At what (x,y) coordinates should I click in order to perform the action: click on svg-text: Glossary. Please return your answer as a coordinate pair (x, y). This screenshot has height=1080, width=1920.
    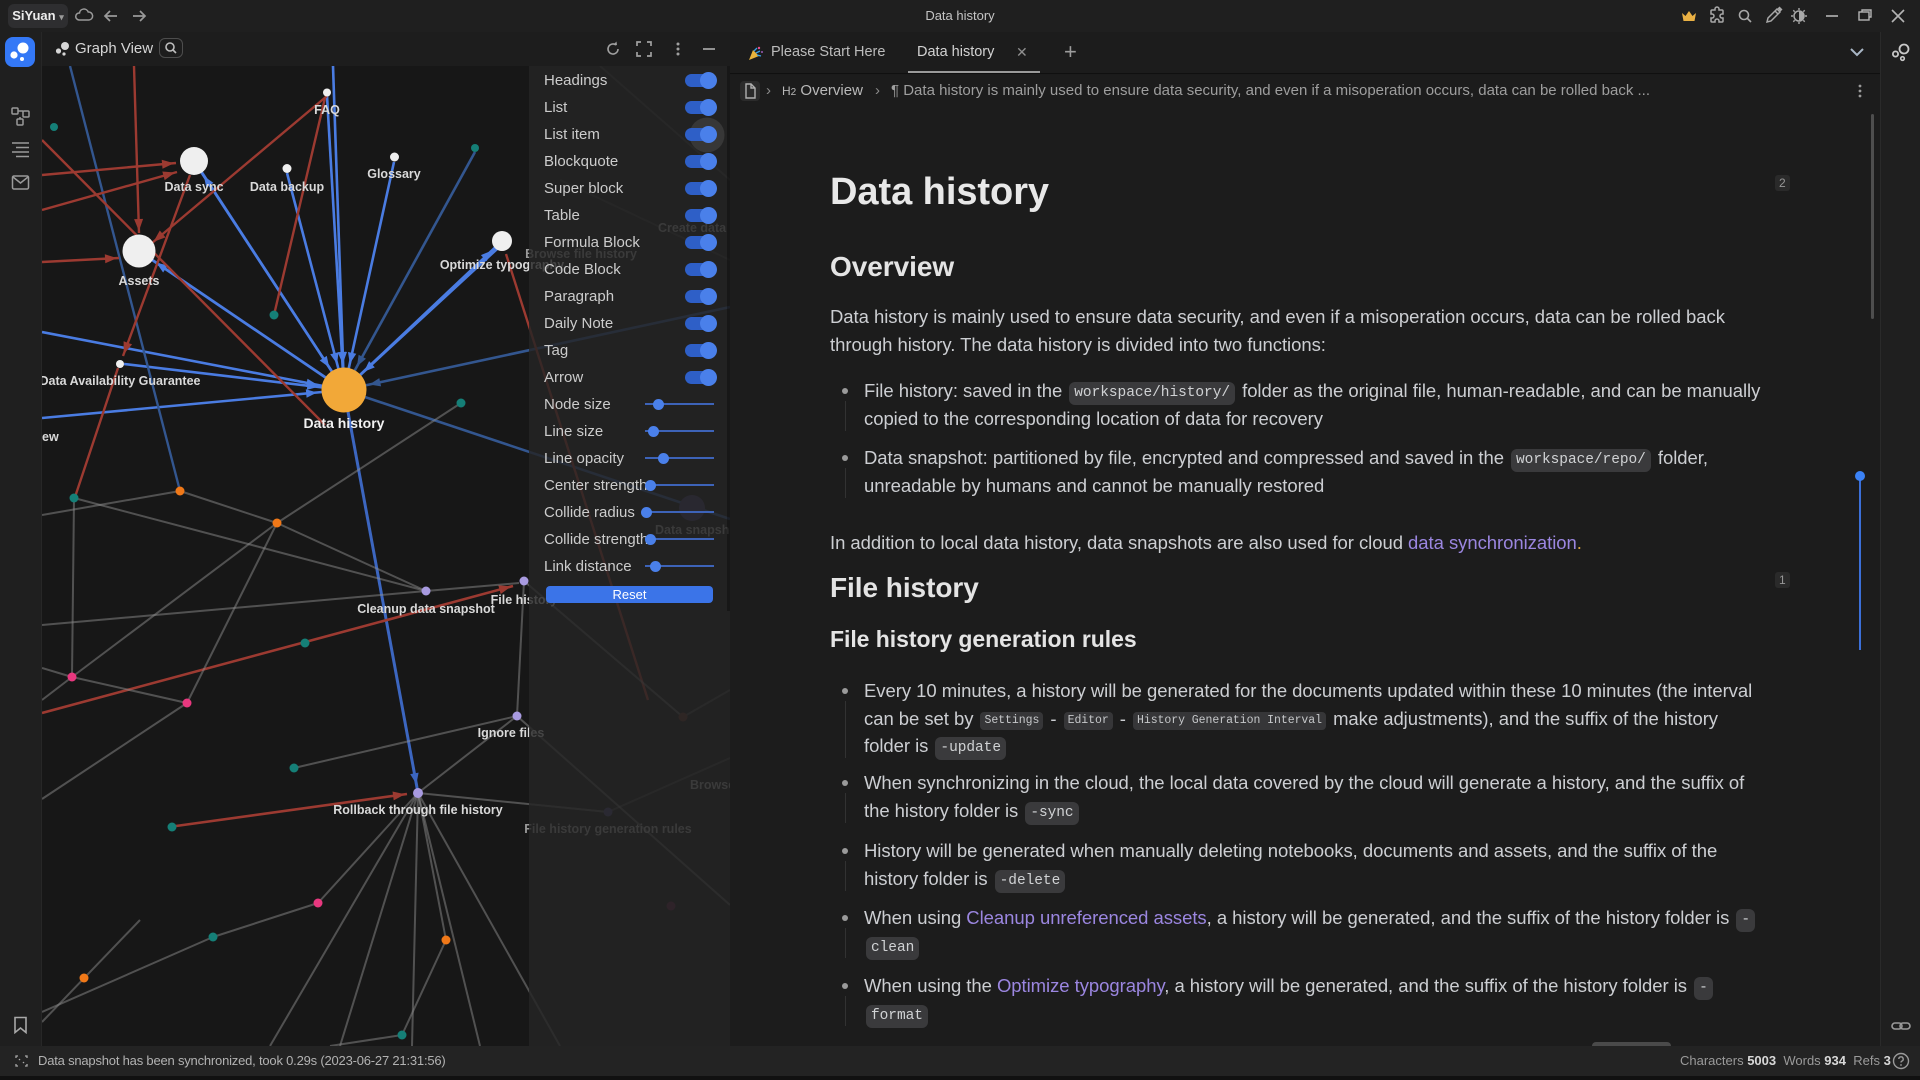
    Looking at the image, I should click on (394, 174).